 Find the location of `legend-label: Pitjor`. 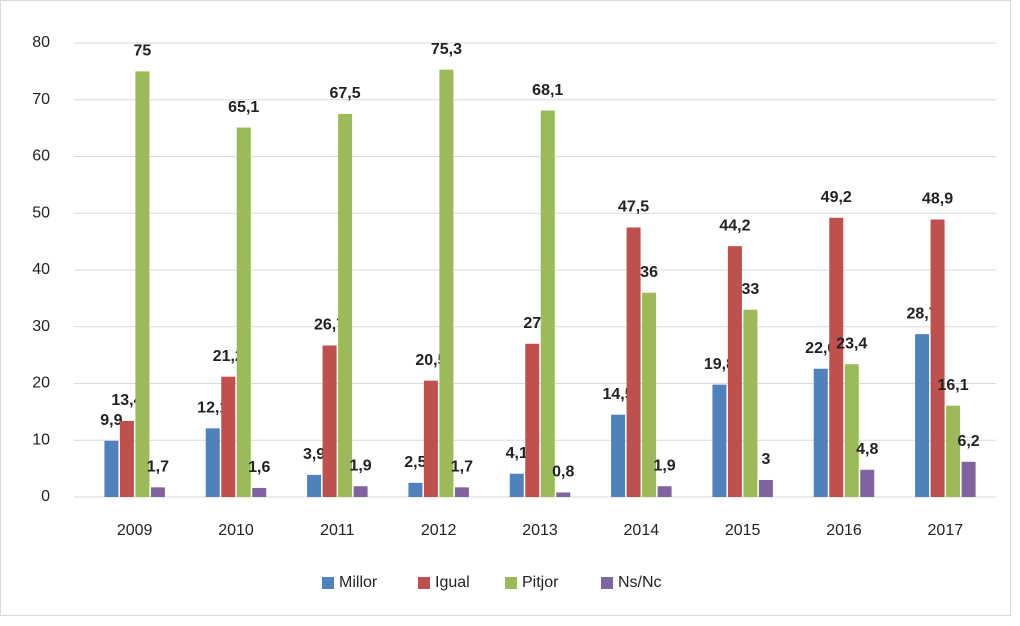

legend-label: Pitjor is located at coordinates (540, 582).